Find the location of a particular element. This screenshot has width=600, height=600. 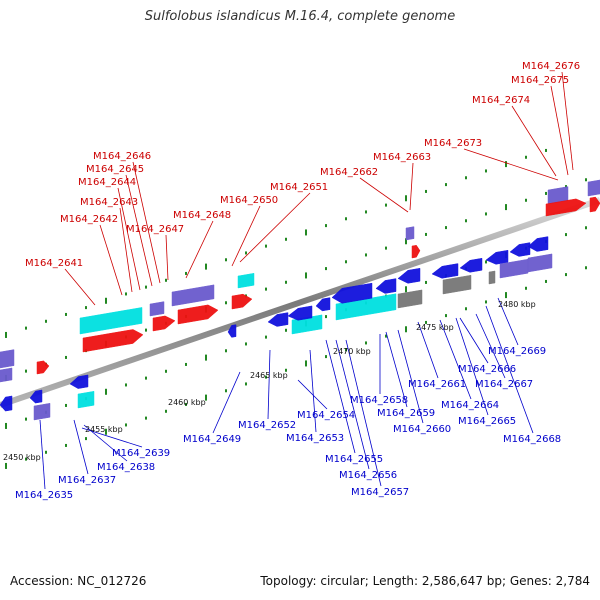

ruler-label: 2460 kbp is located at coordinates (187, 402).